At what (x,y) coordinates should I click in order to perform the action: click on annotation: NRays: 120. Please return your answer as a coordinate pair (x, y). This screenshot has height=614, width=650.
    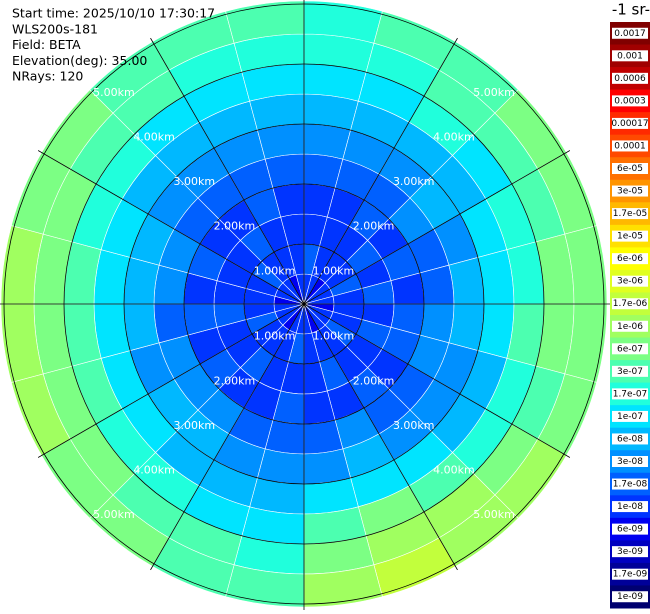
    Looking at the image, I should click on (47, 76).